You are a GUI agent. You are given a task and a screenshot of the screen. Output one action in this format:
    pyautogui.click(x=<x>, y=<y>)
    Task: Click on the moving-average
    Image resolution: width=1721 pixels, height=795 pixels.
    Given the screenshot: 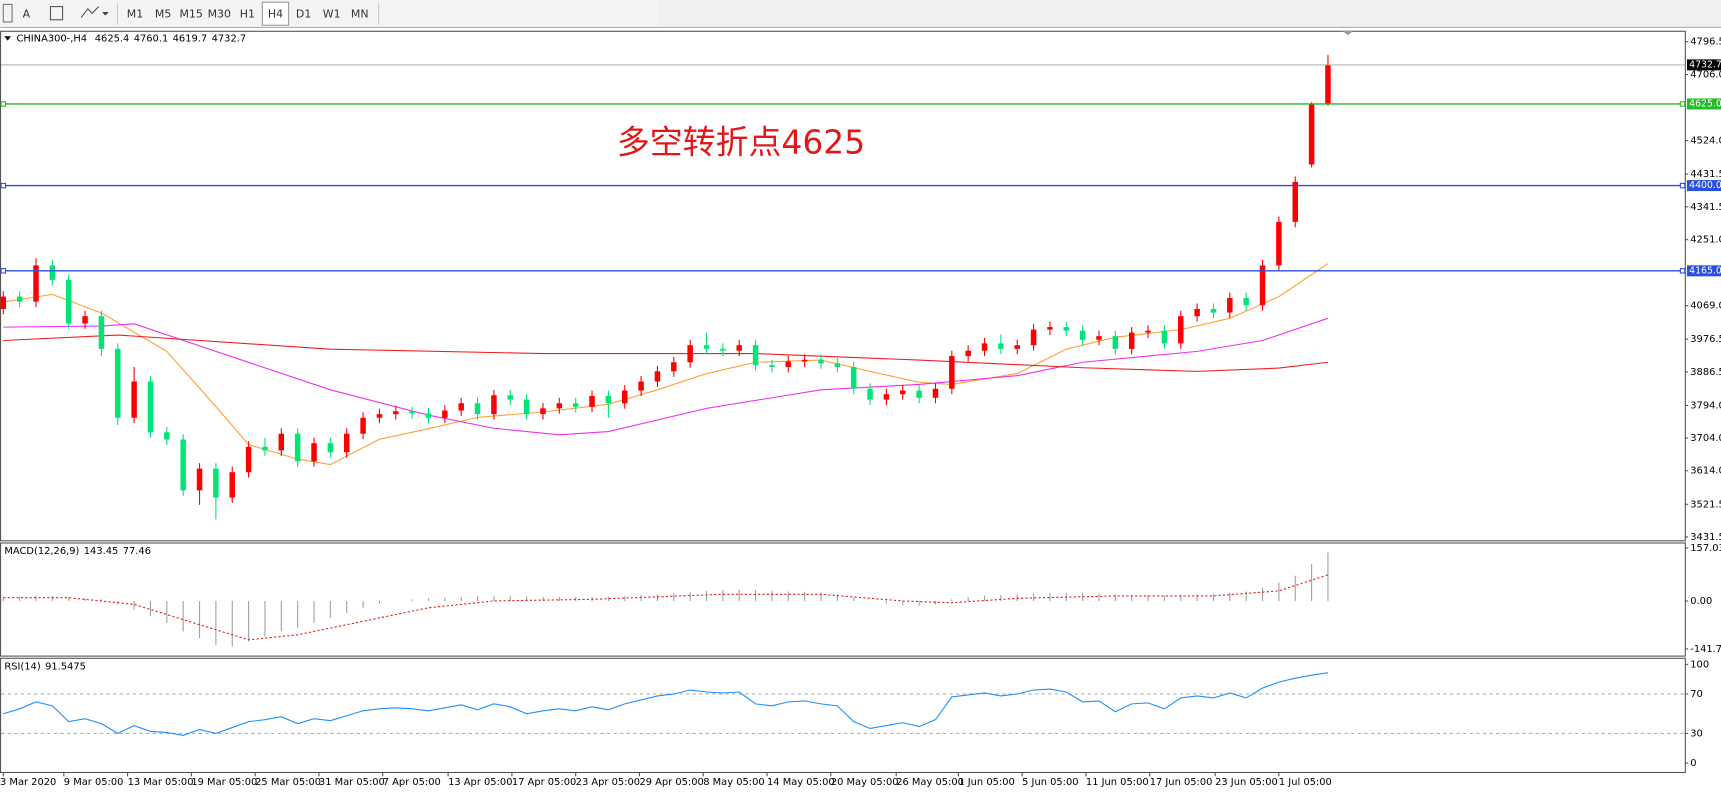 What is the action you would take?
    pyautogui.click(x=666, y=376)
    